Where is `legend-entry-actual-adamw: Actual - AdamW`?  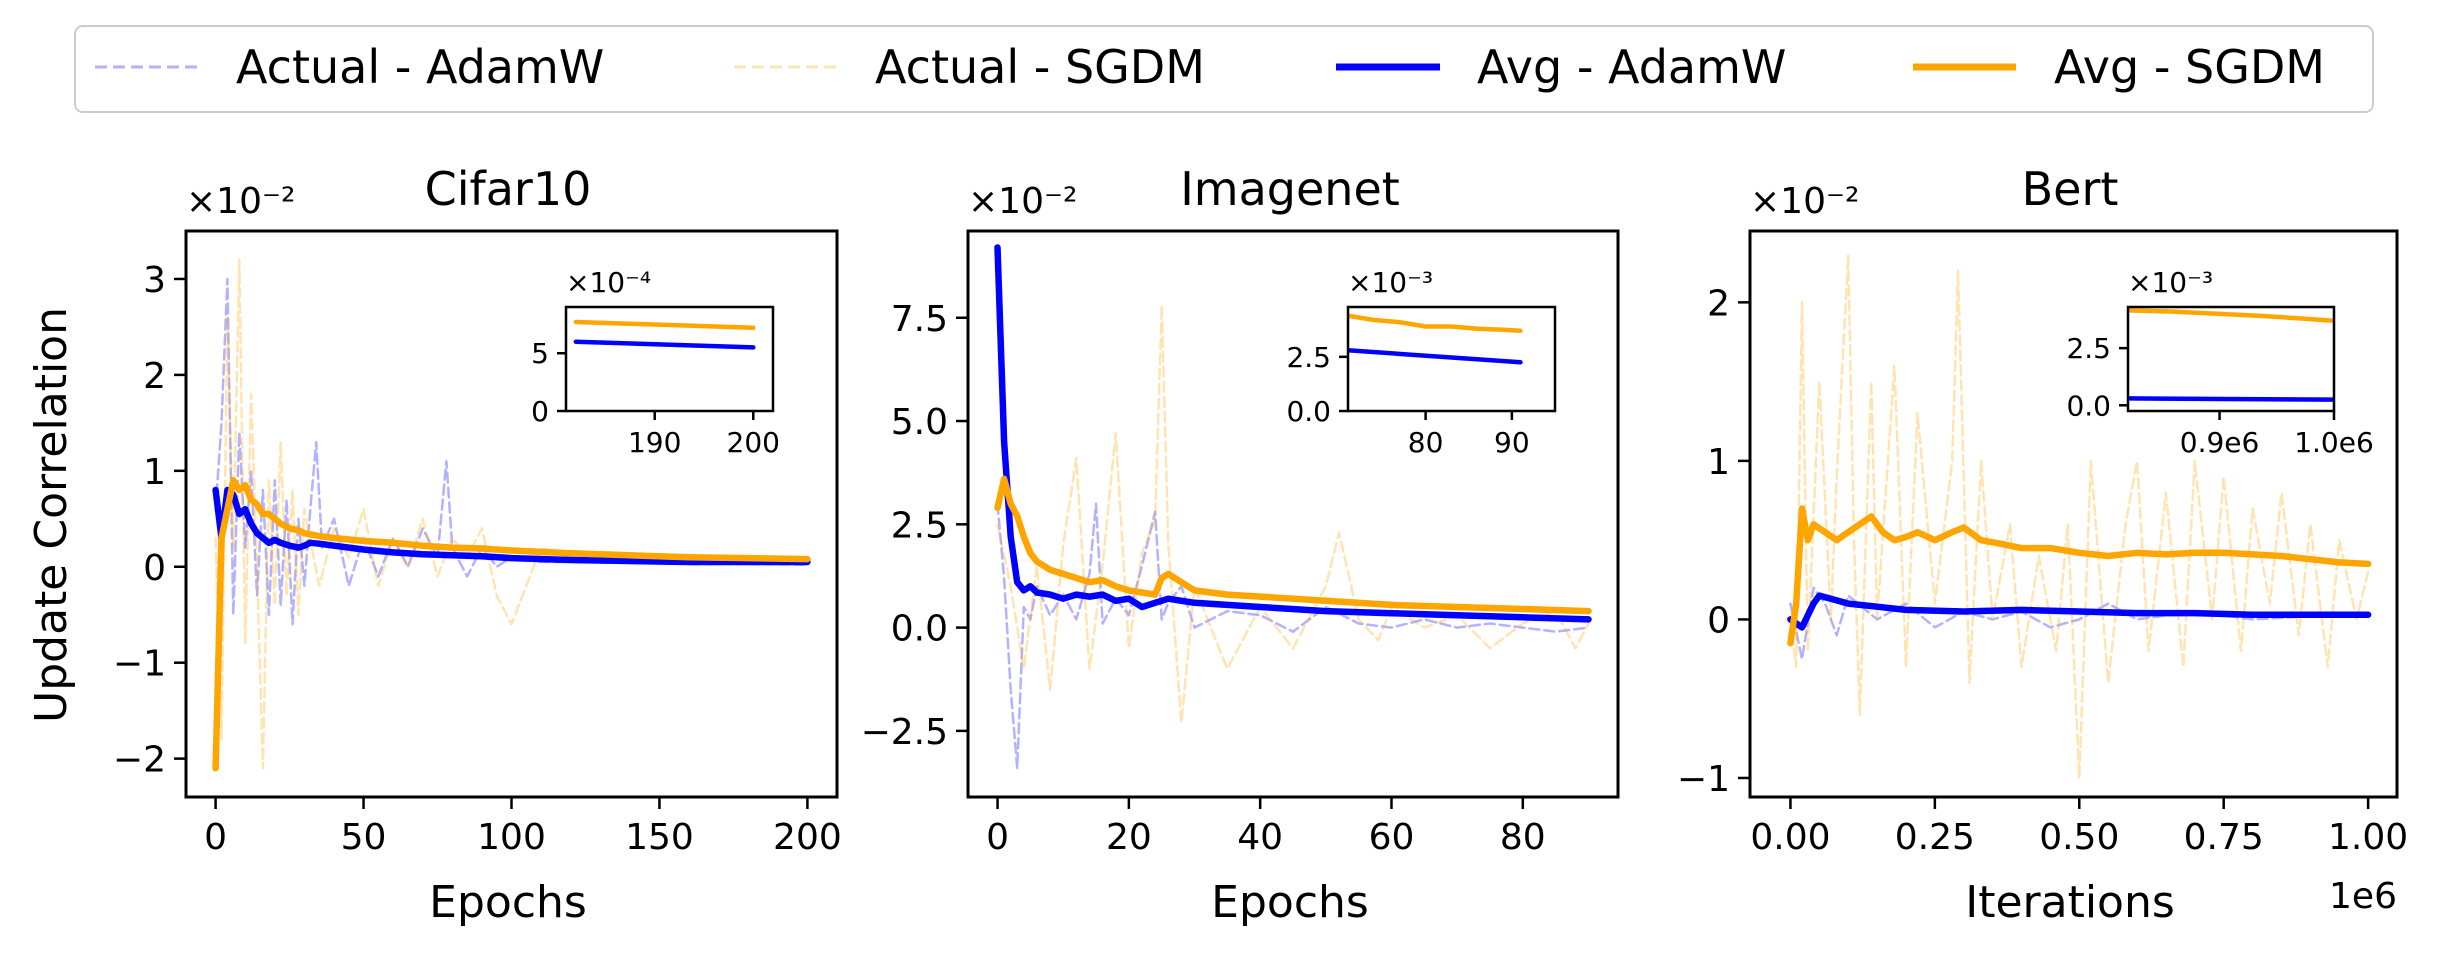 legend-entry-actual-adamw: Actual - AdamW is located at coordinates (349, 67).